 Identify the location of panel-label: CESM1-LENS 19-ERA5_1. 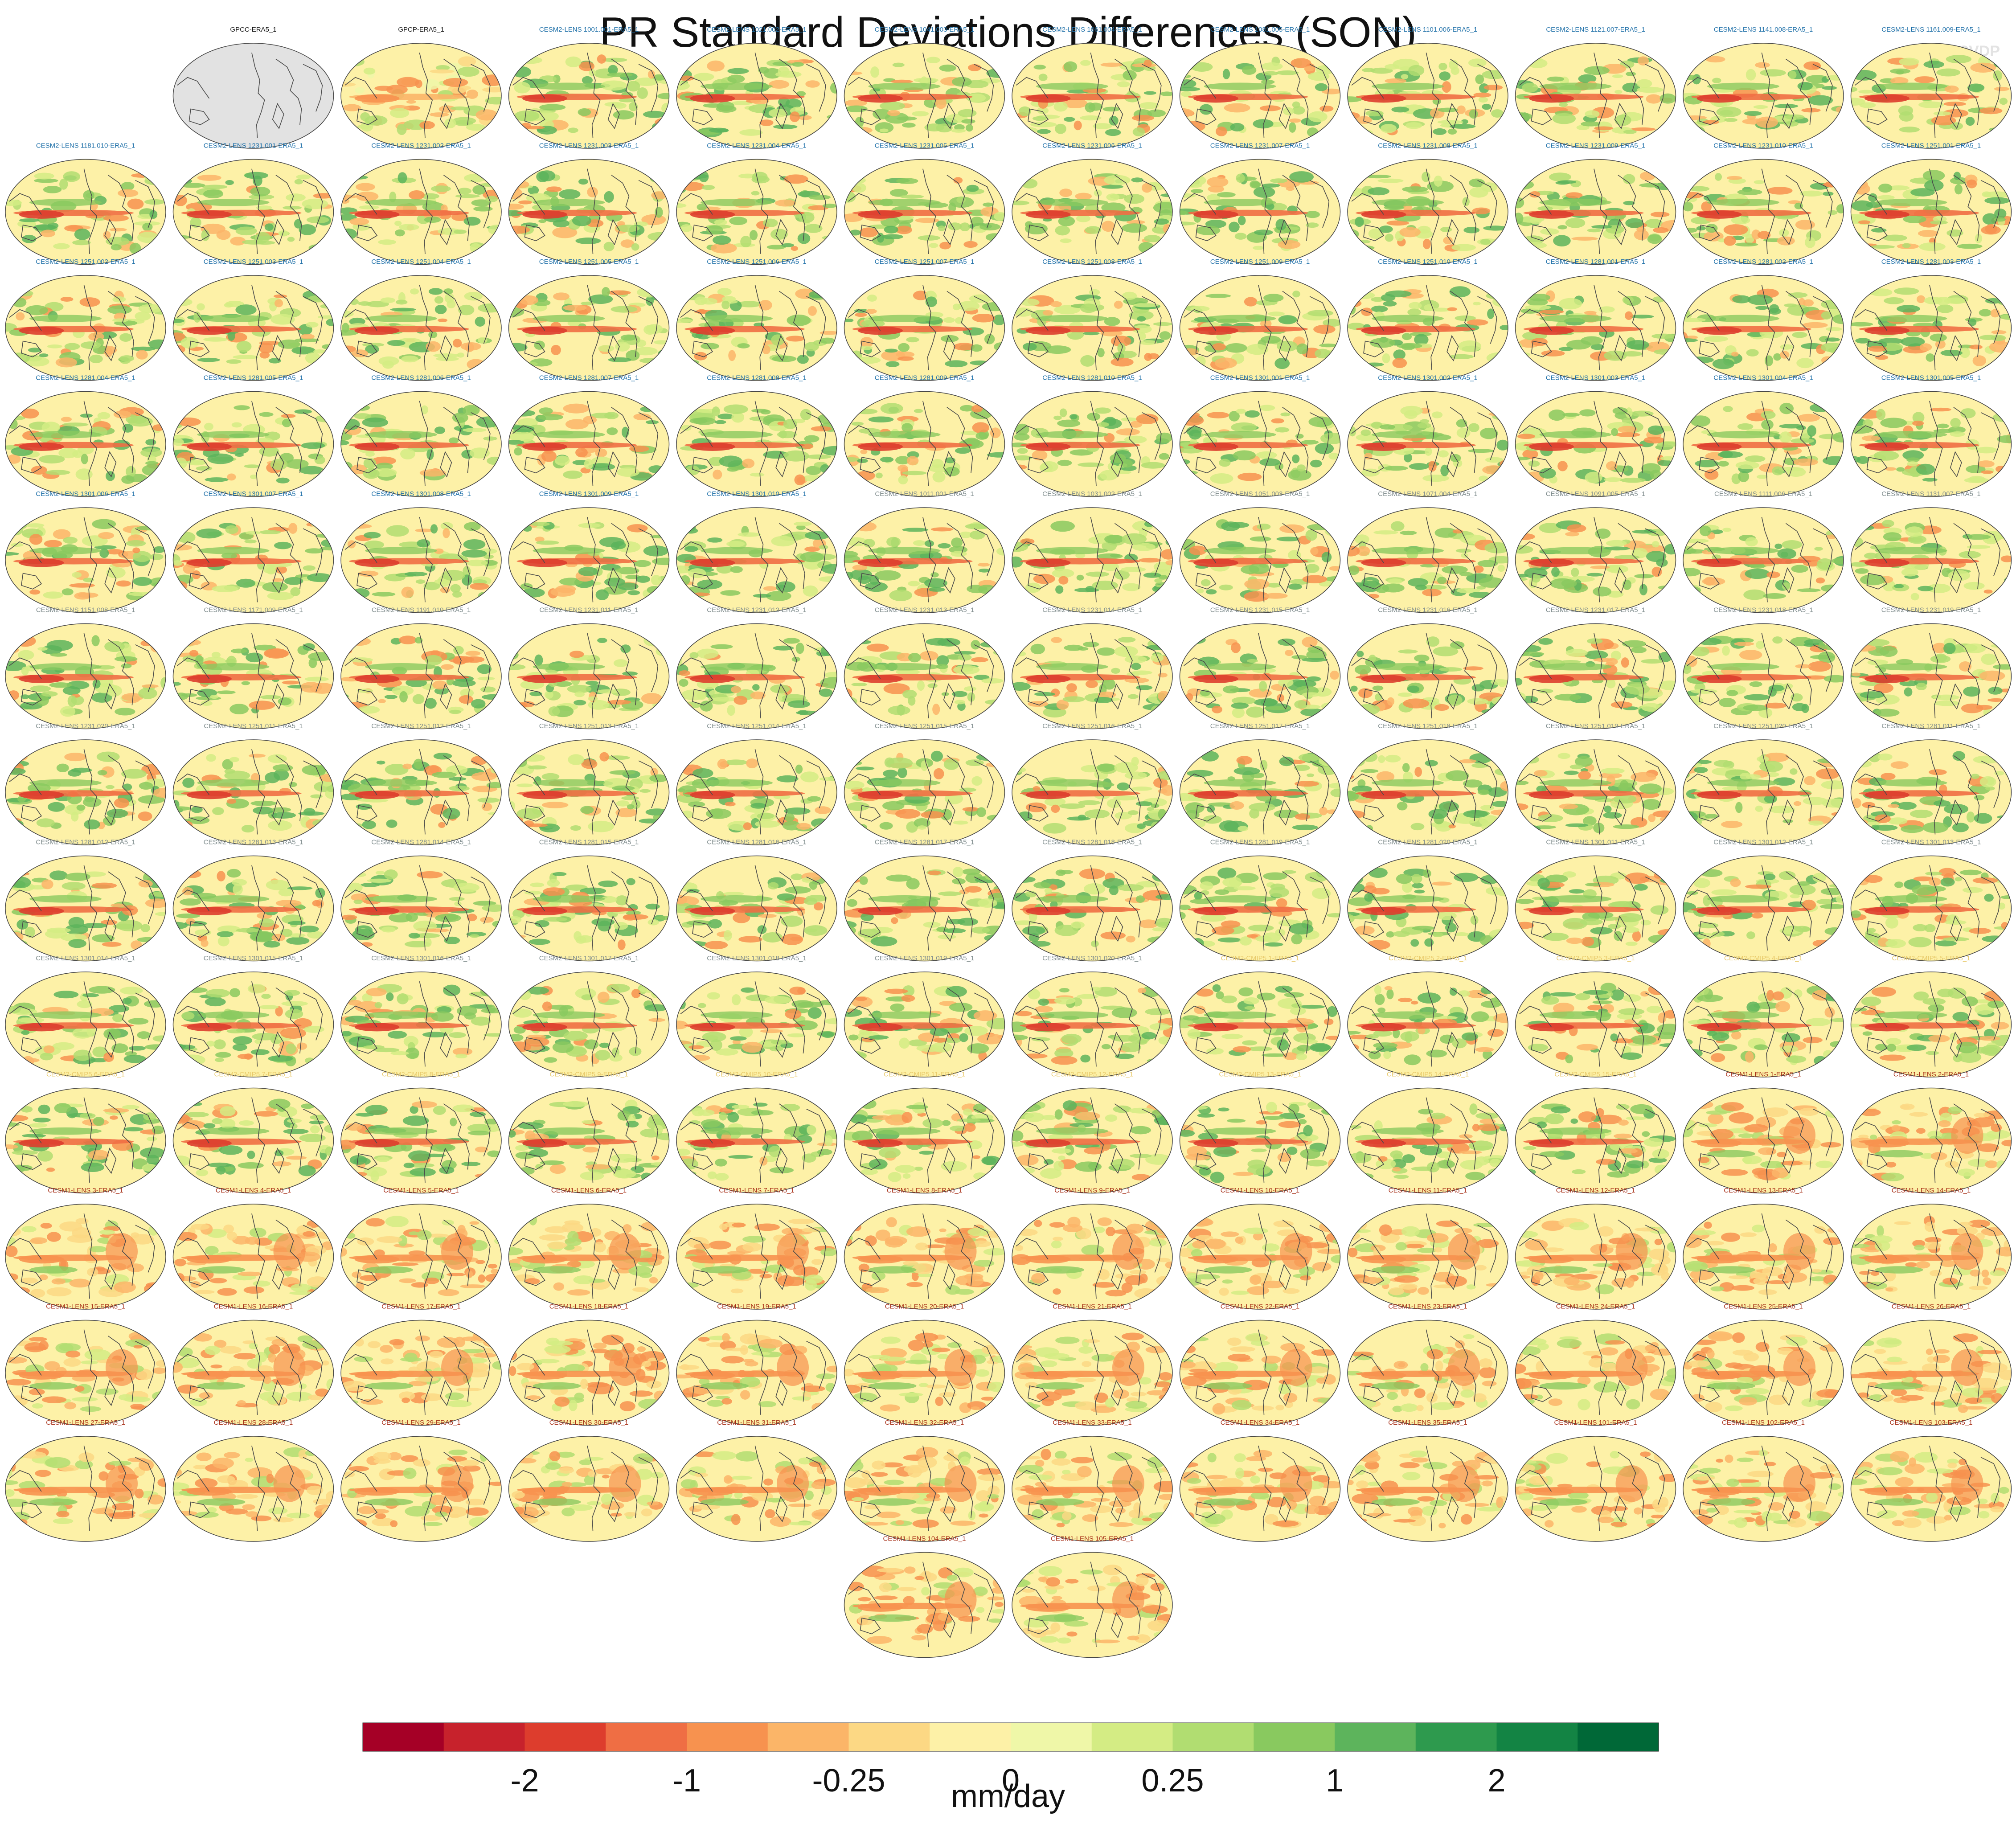
(756, 1307).